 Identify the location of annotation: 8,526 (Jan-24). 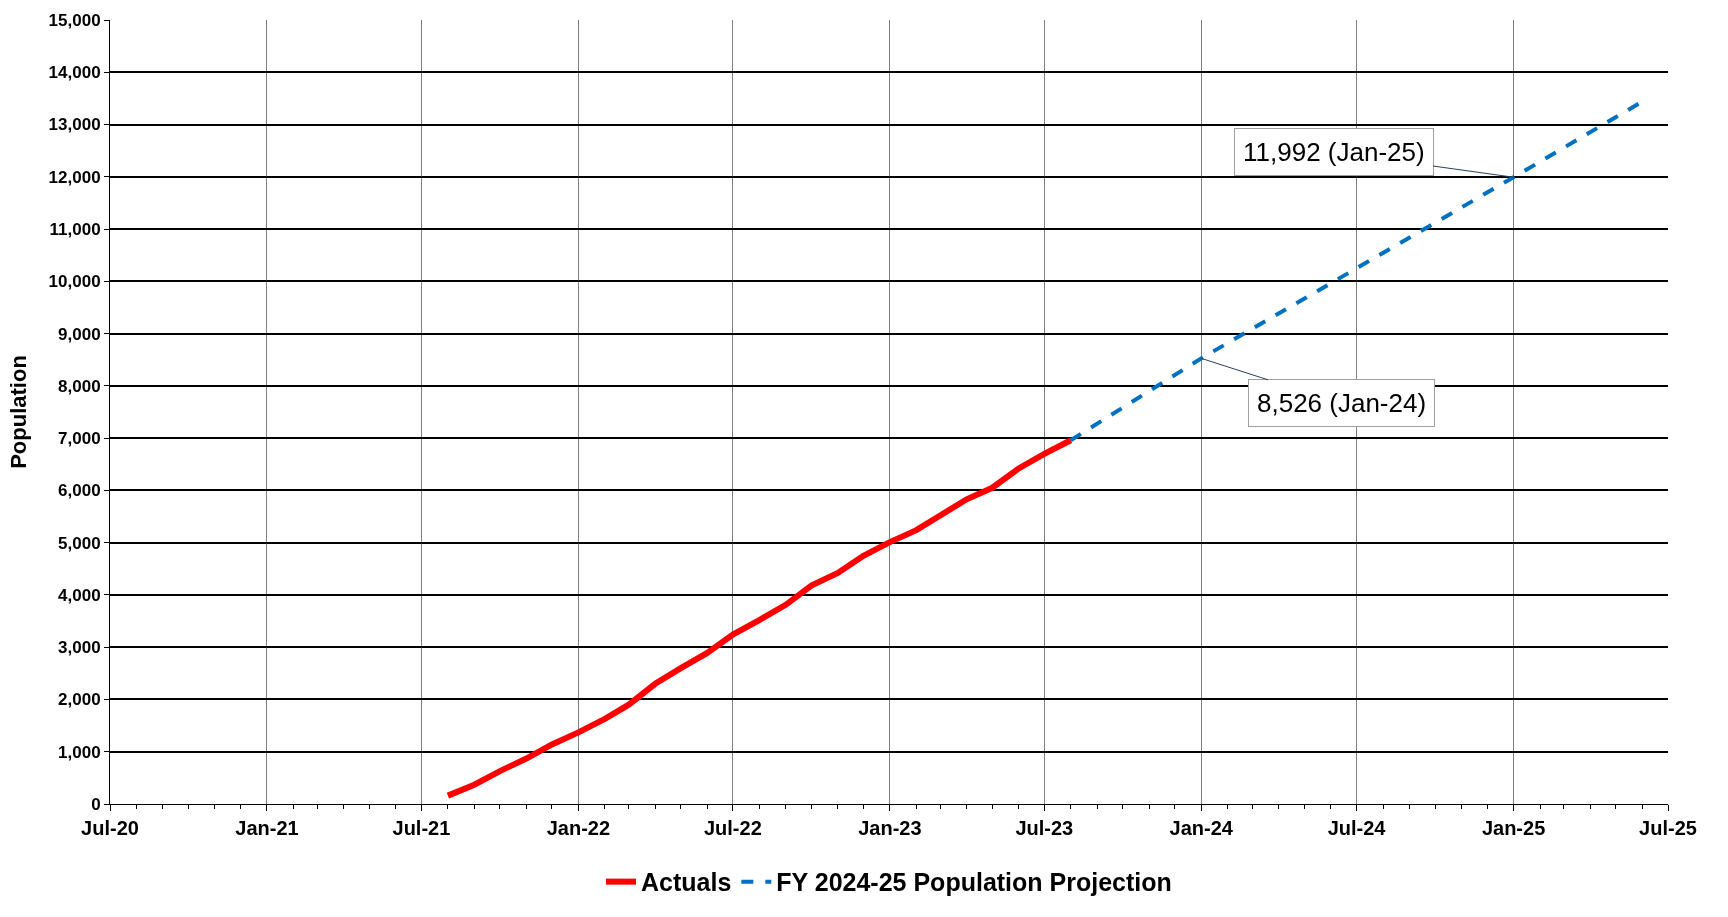
(1342, 403).